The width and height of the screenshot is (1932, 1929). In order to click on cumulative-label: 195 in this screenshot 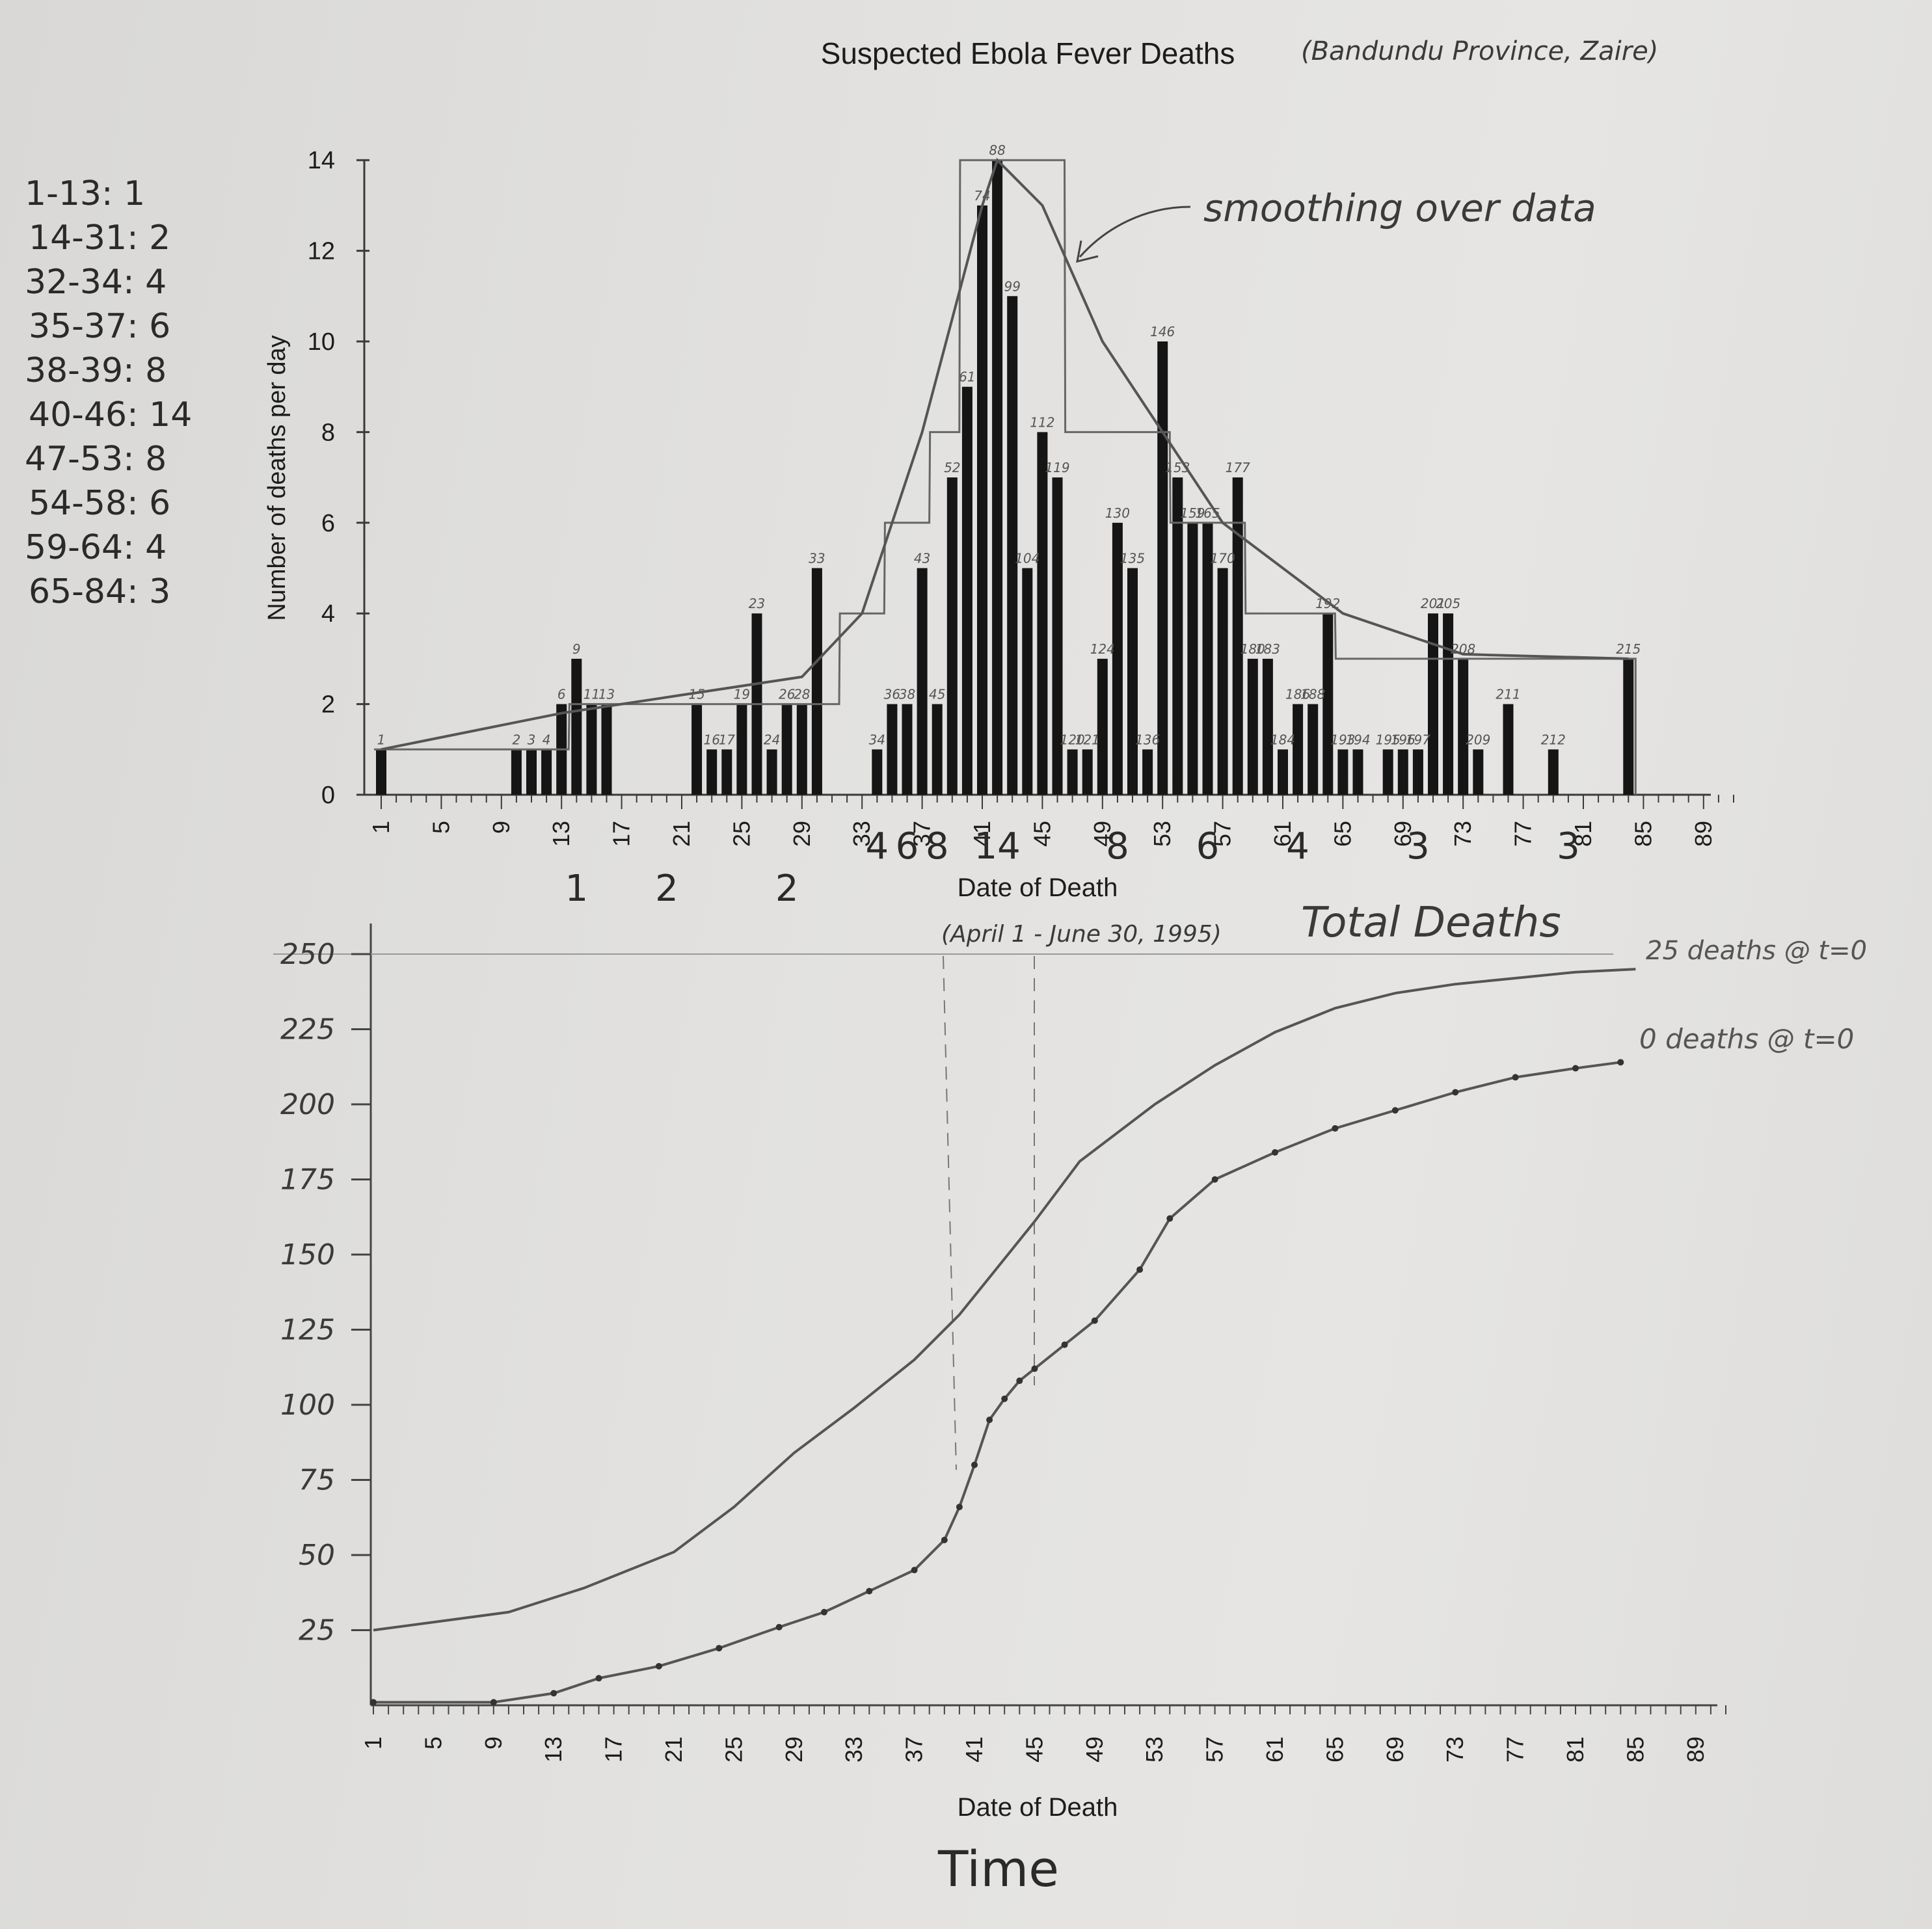, I will do `click(1388, 739)`.